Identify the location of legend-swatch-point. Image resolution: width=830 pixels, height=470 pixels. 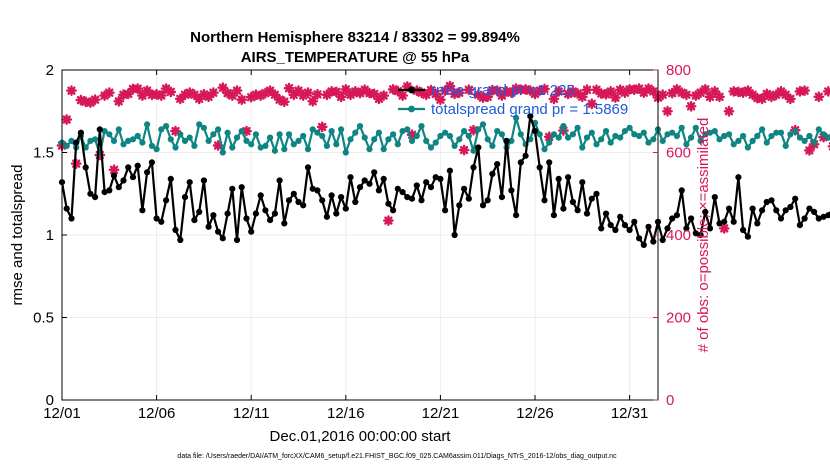
(411, 109).